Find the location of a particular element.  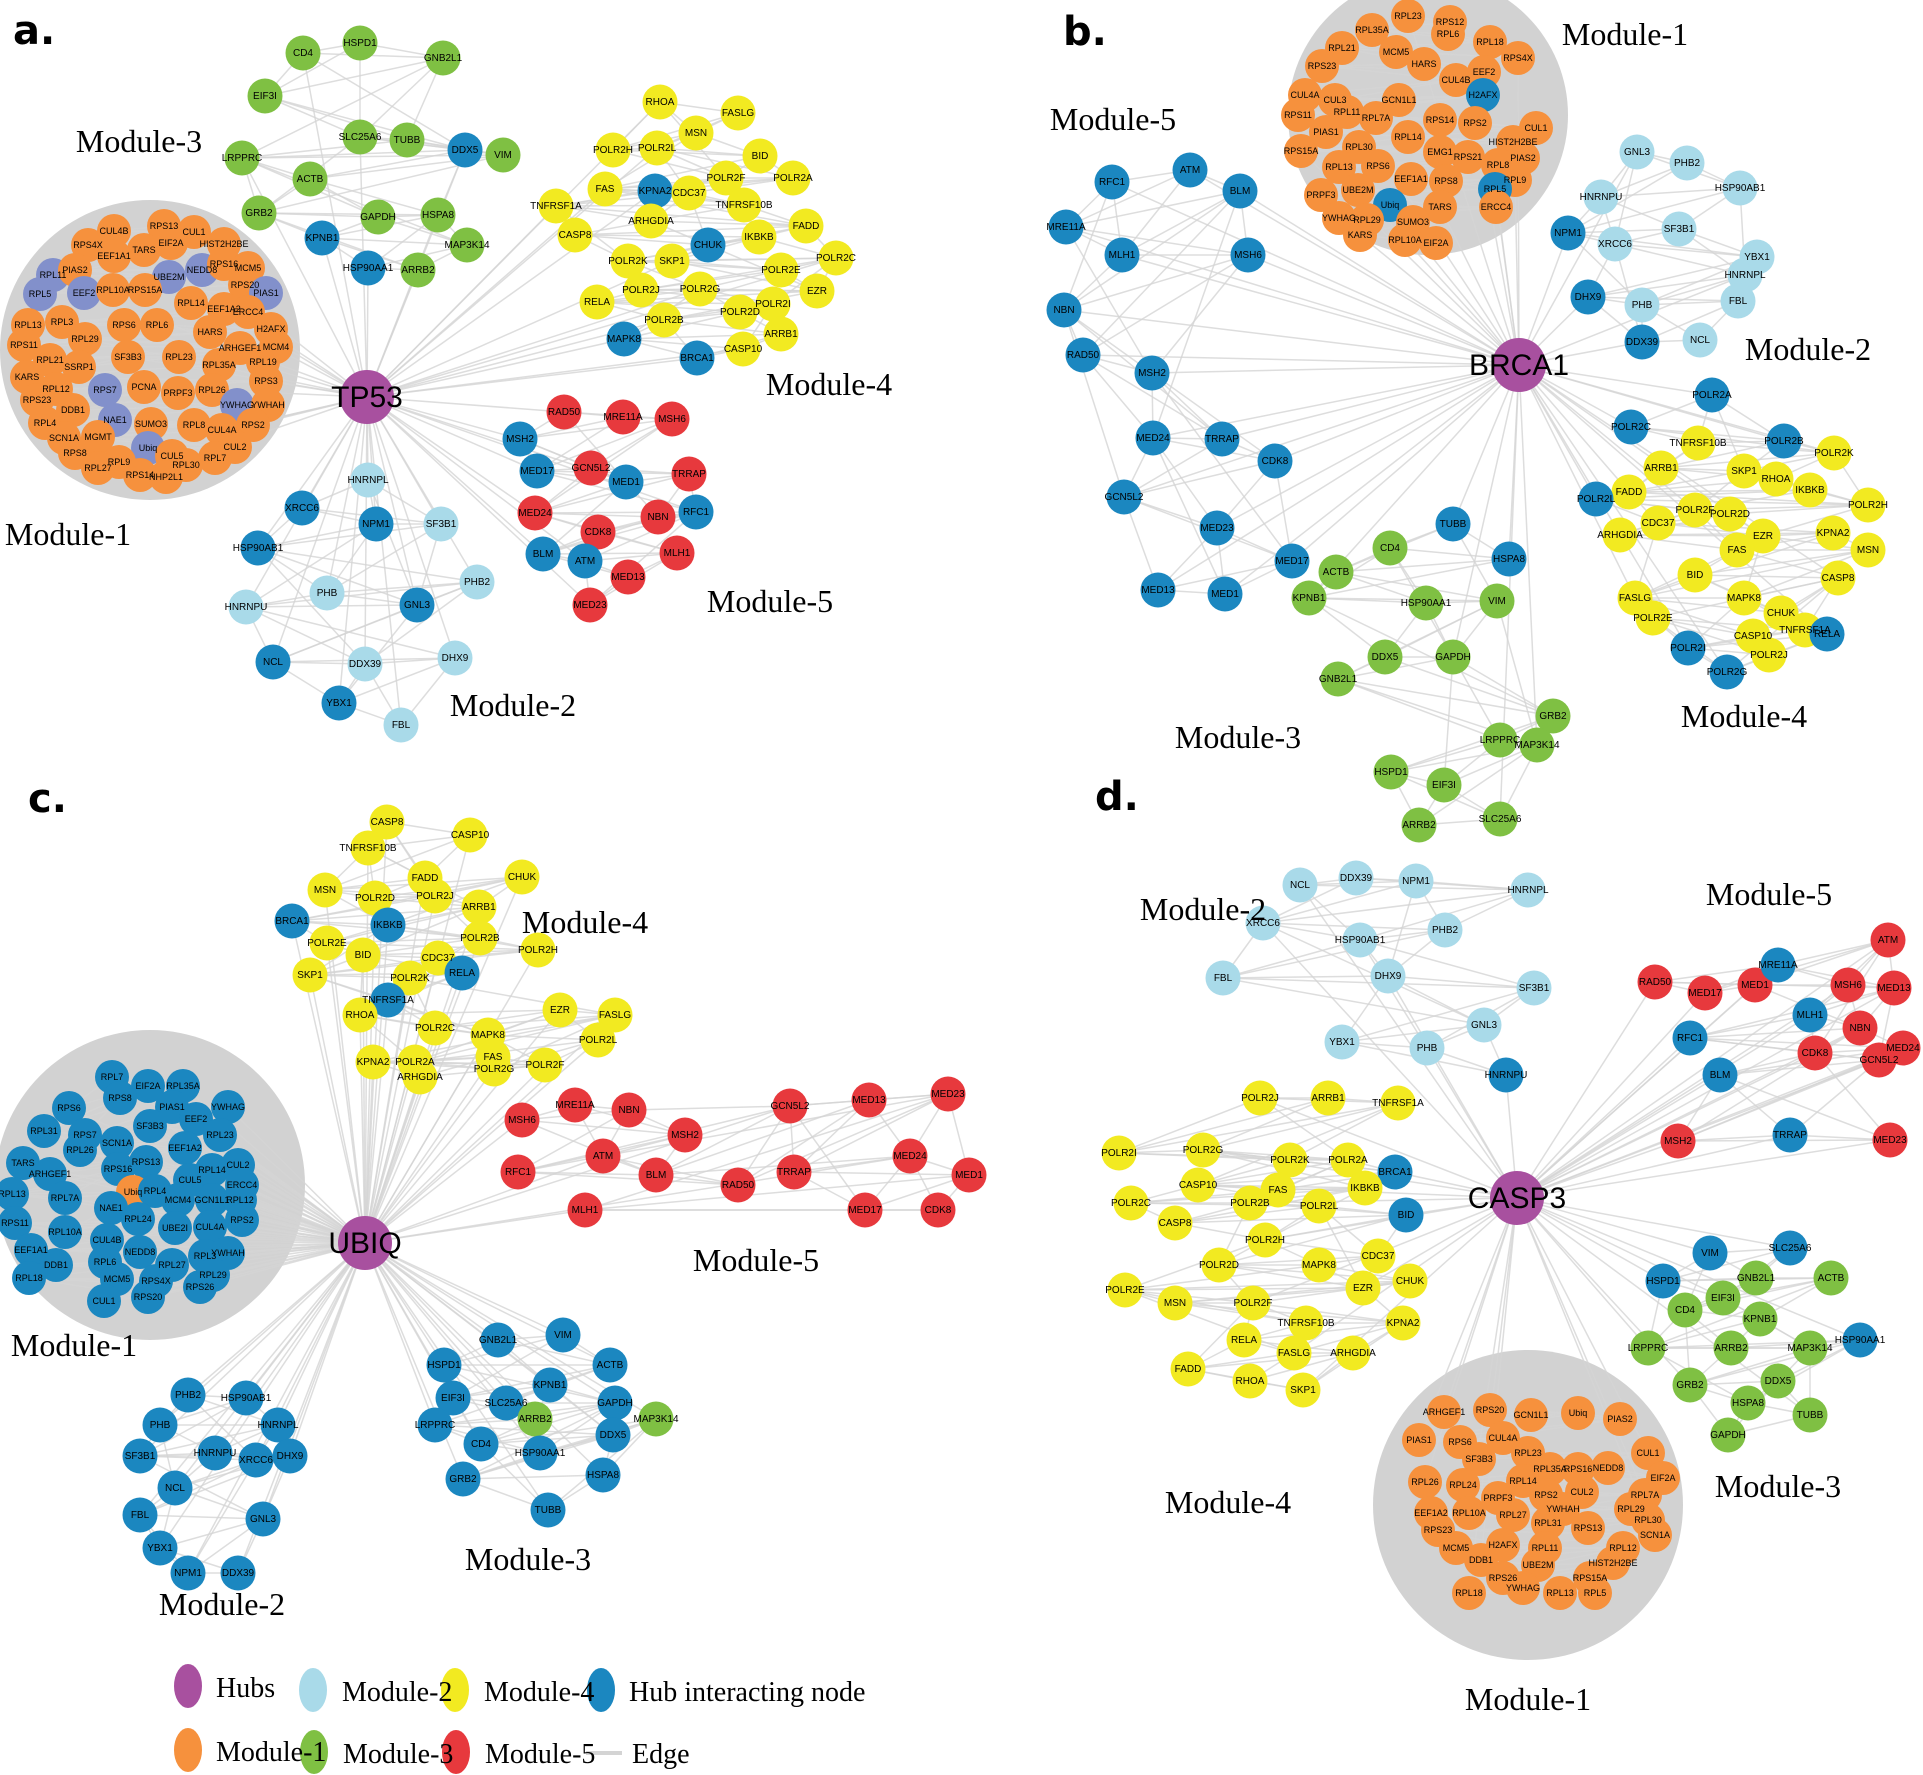

node-label: MAP3K14 is located at coordinates (466, 245).